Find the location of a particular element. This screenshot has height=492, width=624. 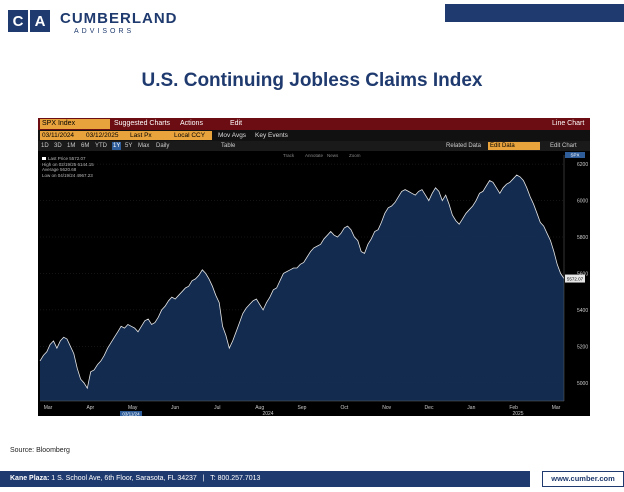

legend-row-high: High on 02/19/25 6144.15 is located at coordinates (68, 164).